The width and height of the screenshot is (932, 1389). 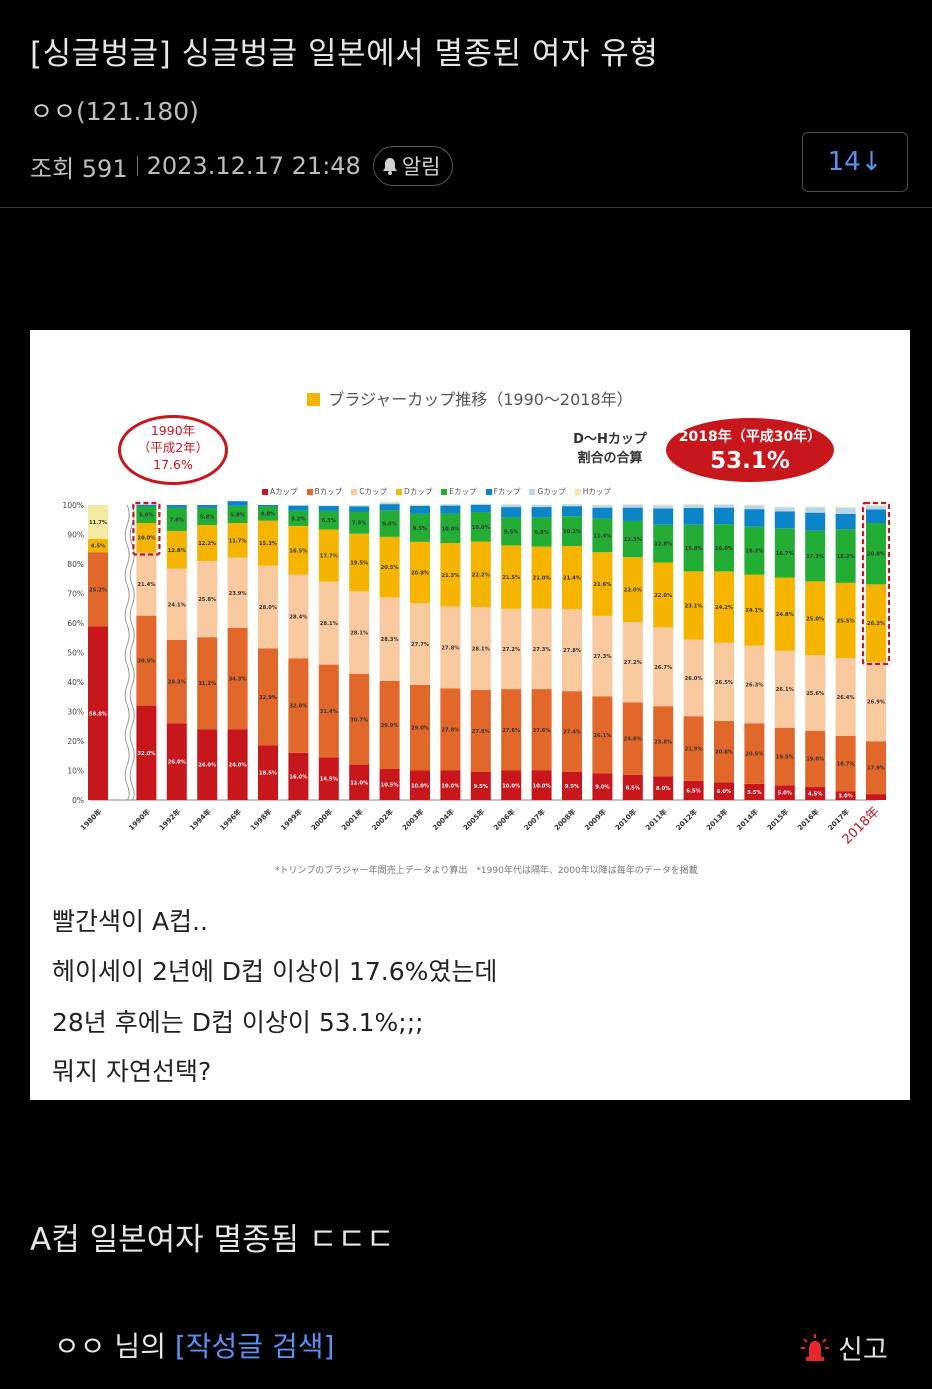 I want to click on data-label: 4.5%, so click(x=815, y=794).